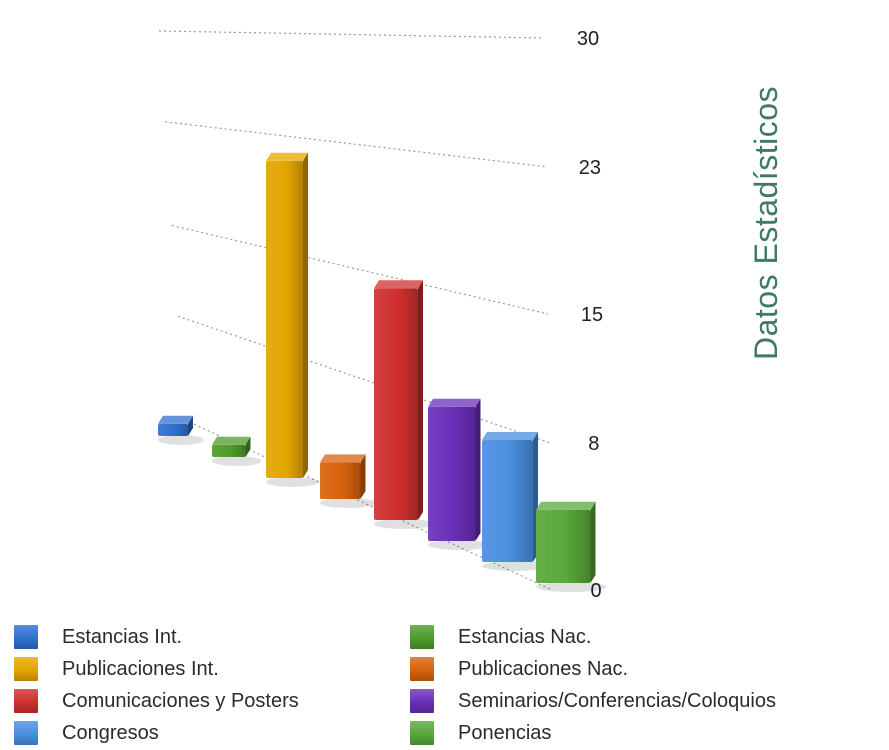 The width and height of the screenshot is (889, 750). What do you see at coordinates (110, 732) in the screenshot?
I see `legend-label: Congresos` at bounding box center [110, 732].